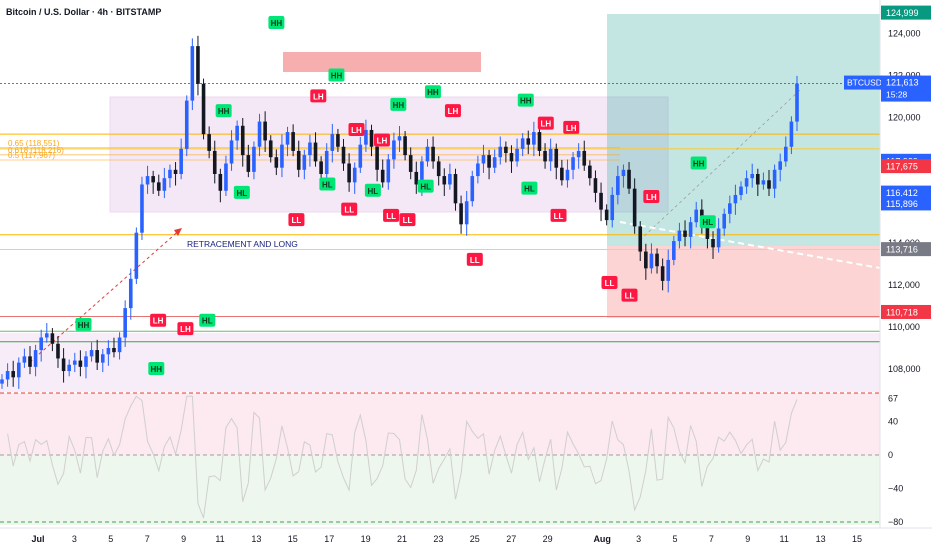 This screenshot has height=550, width=932. What do you see at coordinates (440, 424) in the screenshot?
I see `osc-overbought-zone` at bounding box center [440, 424].